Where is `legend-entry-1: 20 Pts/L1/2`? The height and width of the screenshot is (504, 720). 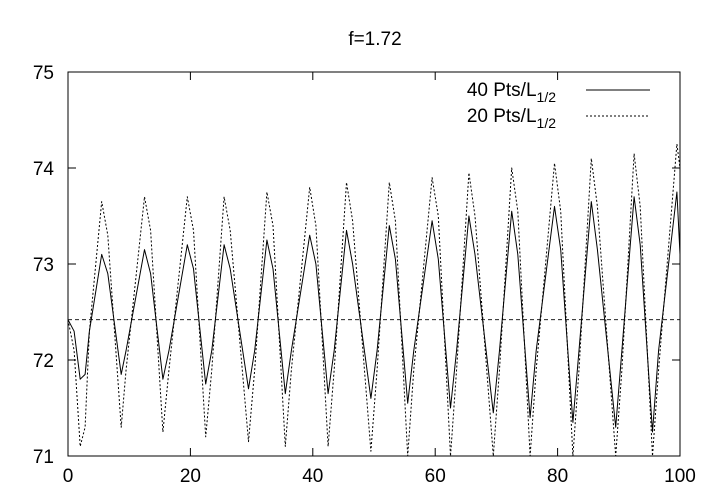 legend-entry-1: 20 Pts/L1/2 is located at coordinates (558, 118).